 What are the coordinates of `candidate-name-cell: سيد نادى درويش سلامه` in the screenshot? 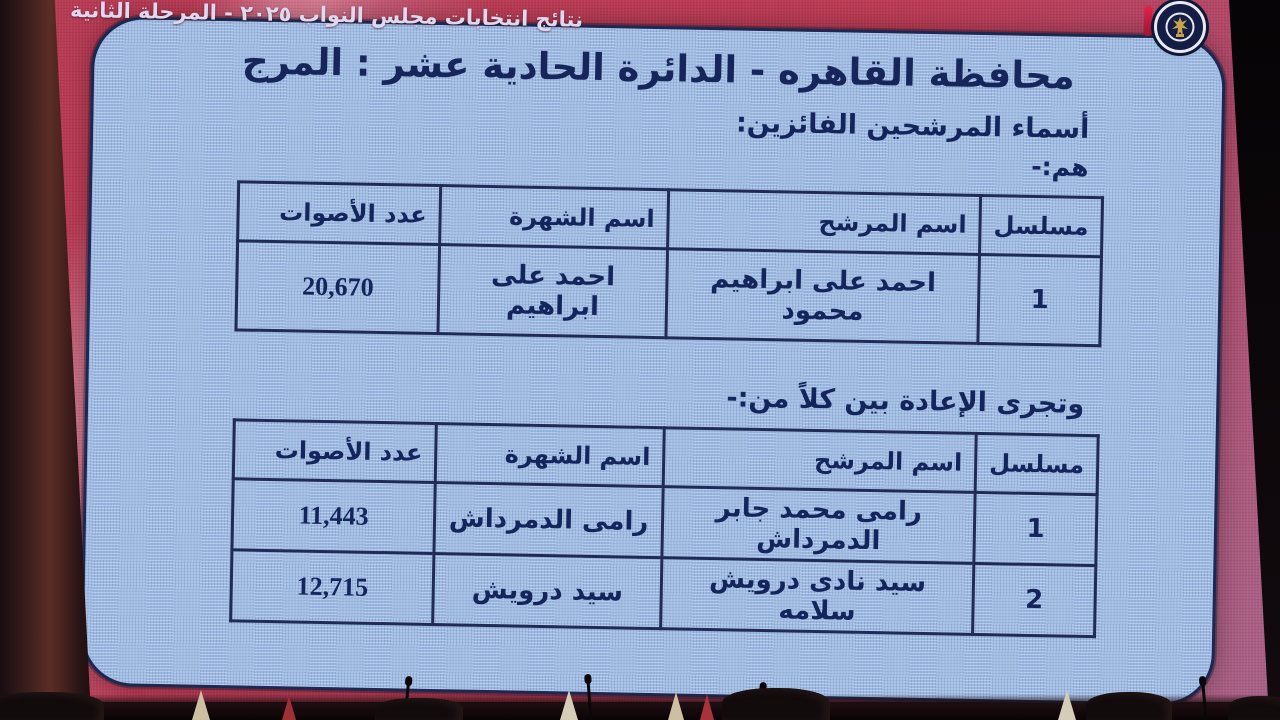 It's located at (817, 596).